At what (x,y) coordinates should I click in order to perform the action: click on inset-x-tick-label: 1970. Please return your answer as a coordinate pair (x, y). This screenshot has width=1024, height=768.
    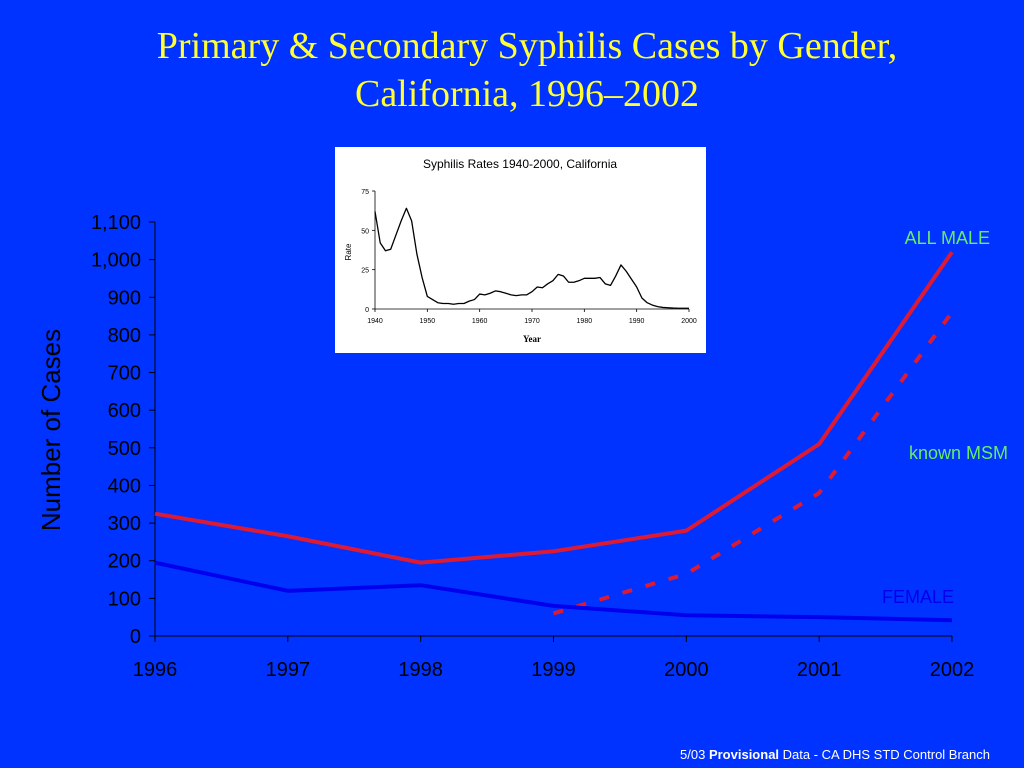
    Looking at the image, I should click on (532, 321).